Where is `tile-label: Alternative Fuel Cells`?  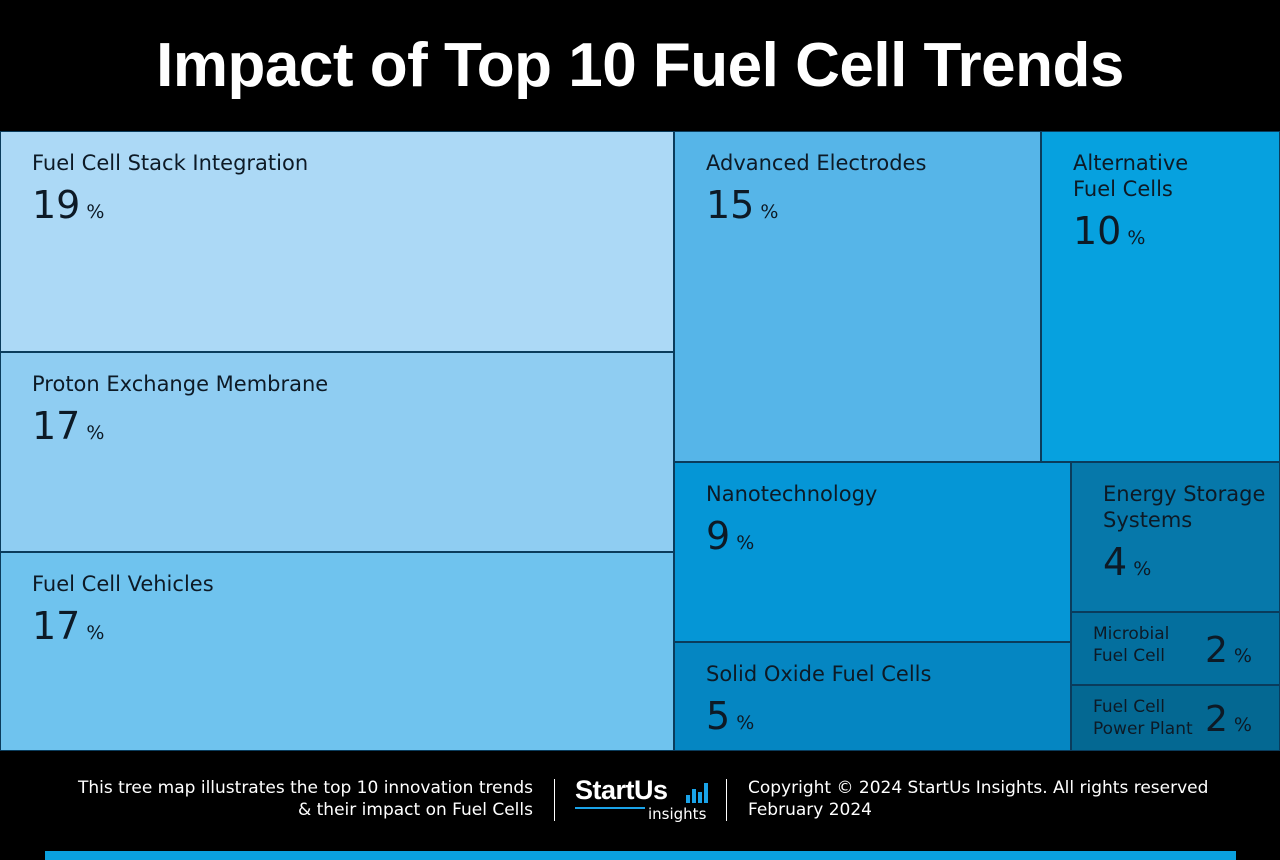
tile-label: Alternative Fuel Cells is located at coordinates (1131, 176).